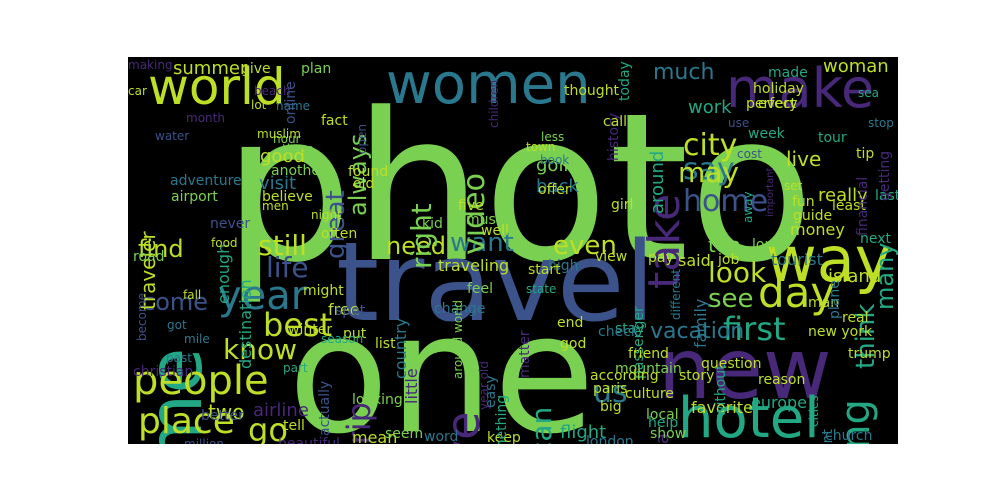 The width and height of the screenshot is (1000, 500). What do you see at coordinates (676, 295) in the screenshot?
I see `word-different: different` at bounding box center [676, 295].